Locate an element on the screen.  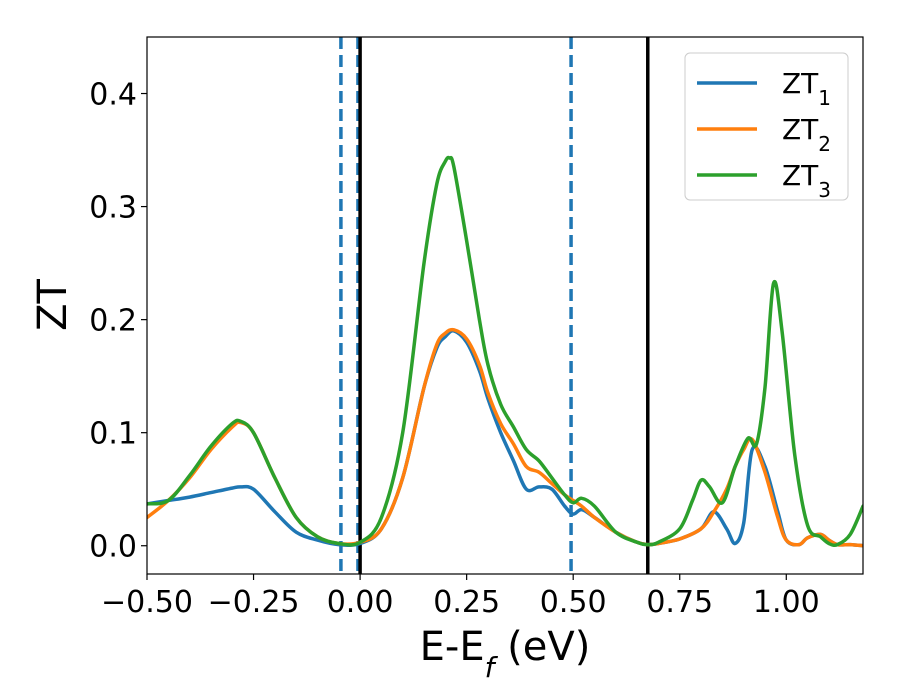
x-tick-label: 0.75 is located at coordinates (679, 602).